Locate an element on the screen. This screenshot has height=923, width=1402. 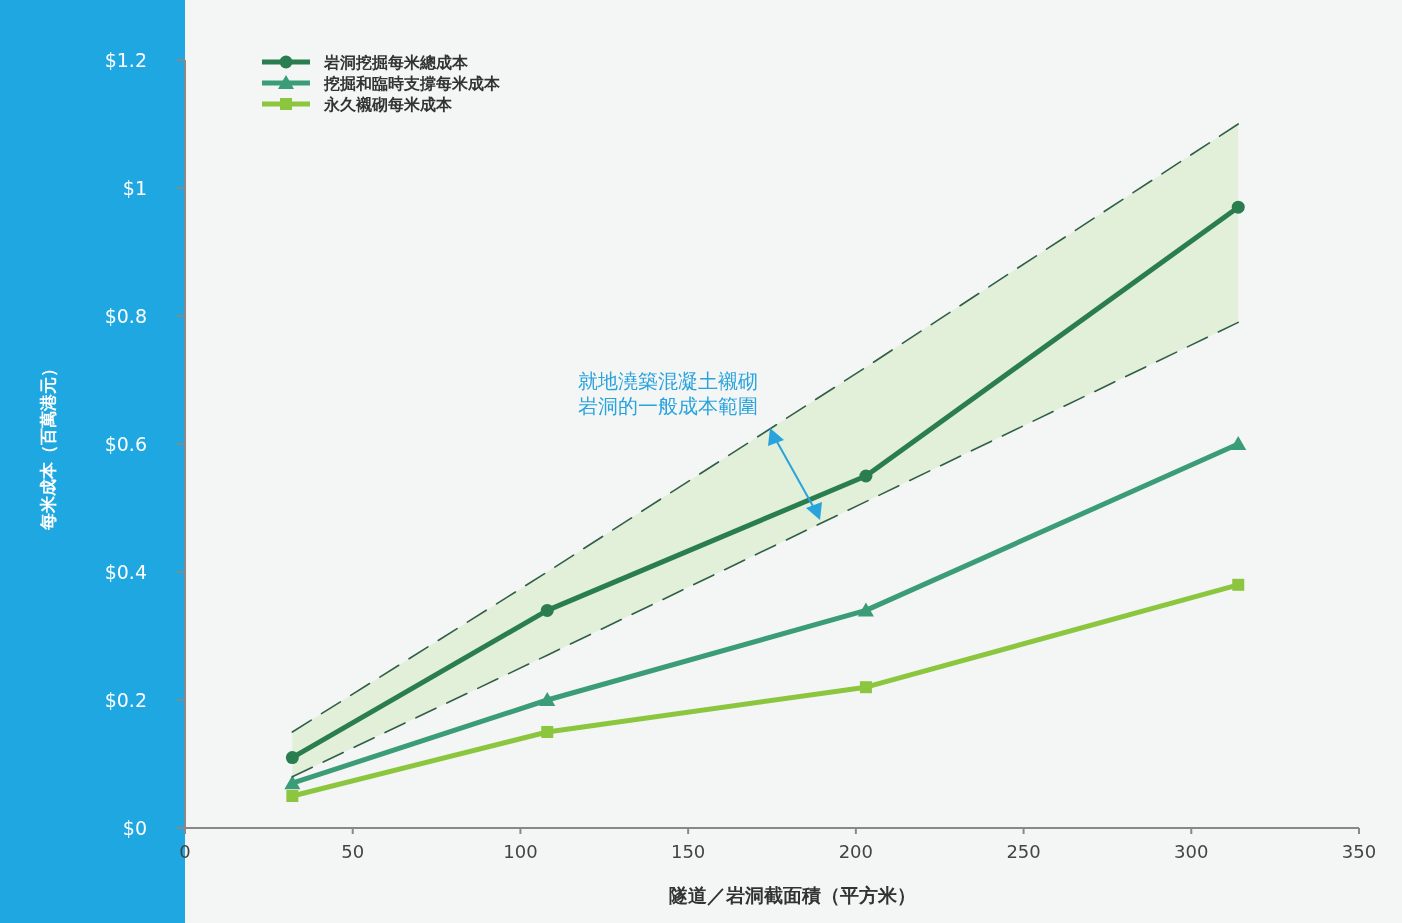
y-axis-title: 每米成本（百萬港元） is located at coordinates (48, 445).